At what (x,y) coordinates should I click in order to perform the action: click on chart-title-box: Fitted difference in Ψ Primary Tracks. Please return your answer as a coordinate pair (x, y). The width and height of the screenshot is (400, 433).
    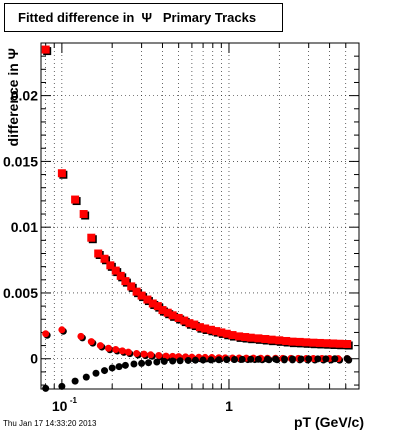
    Looking at the image, I should click on (143, 17).